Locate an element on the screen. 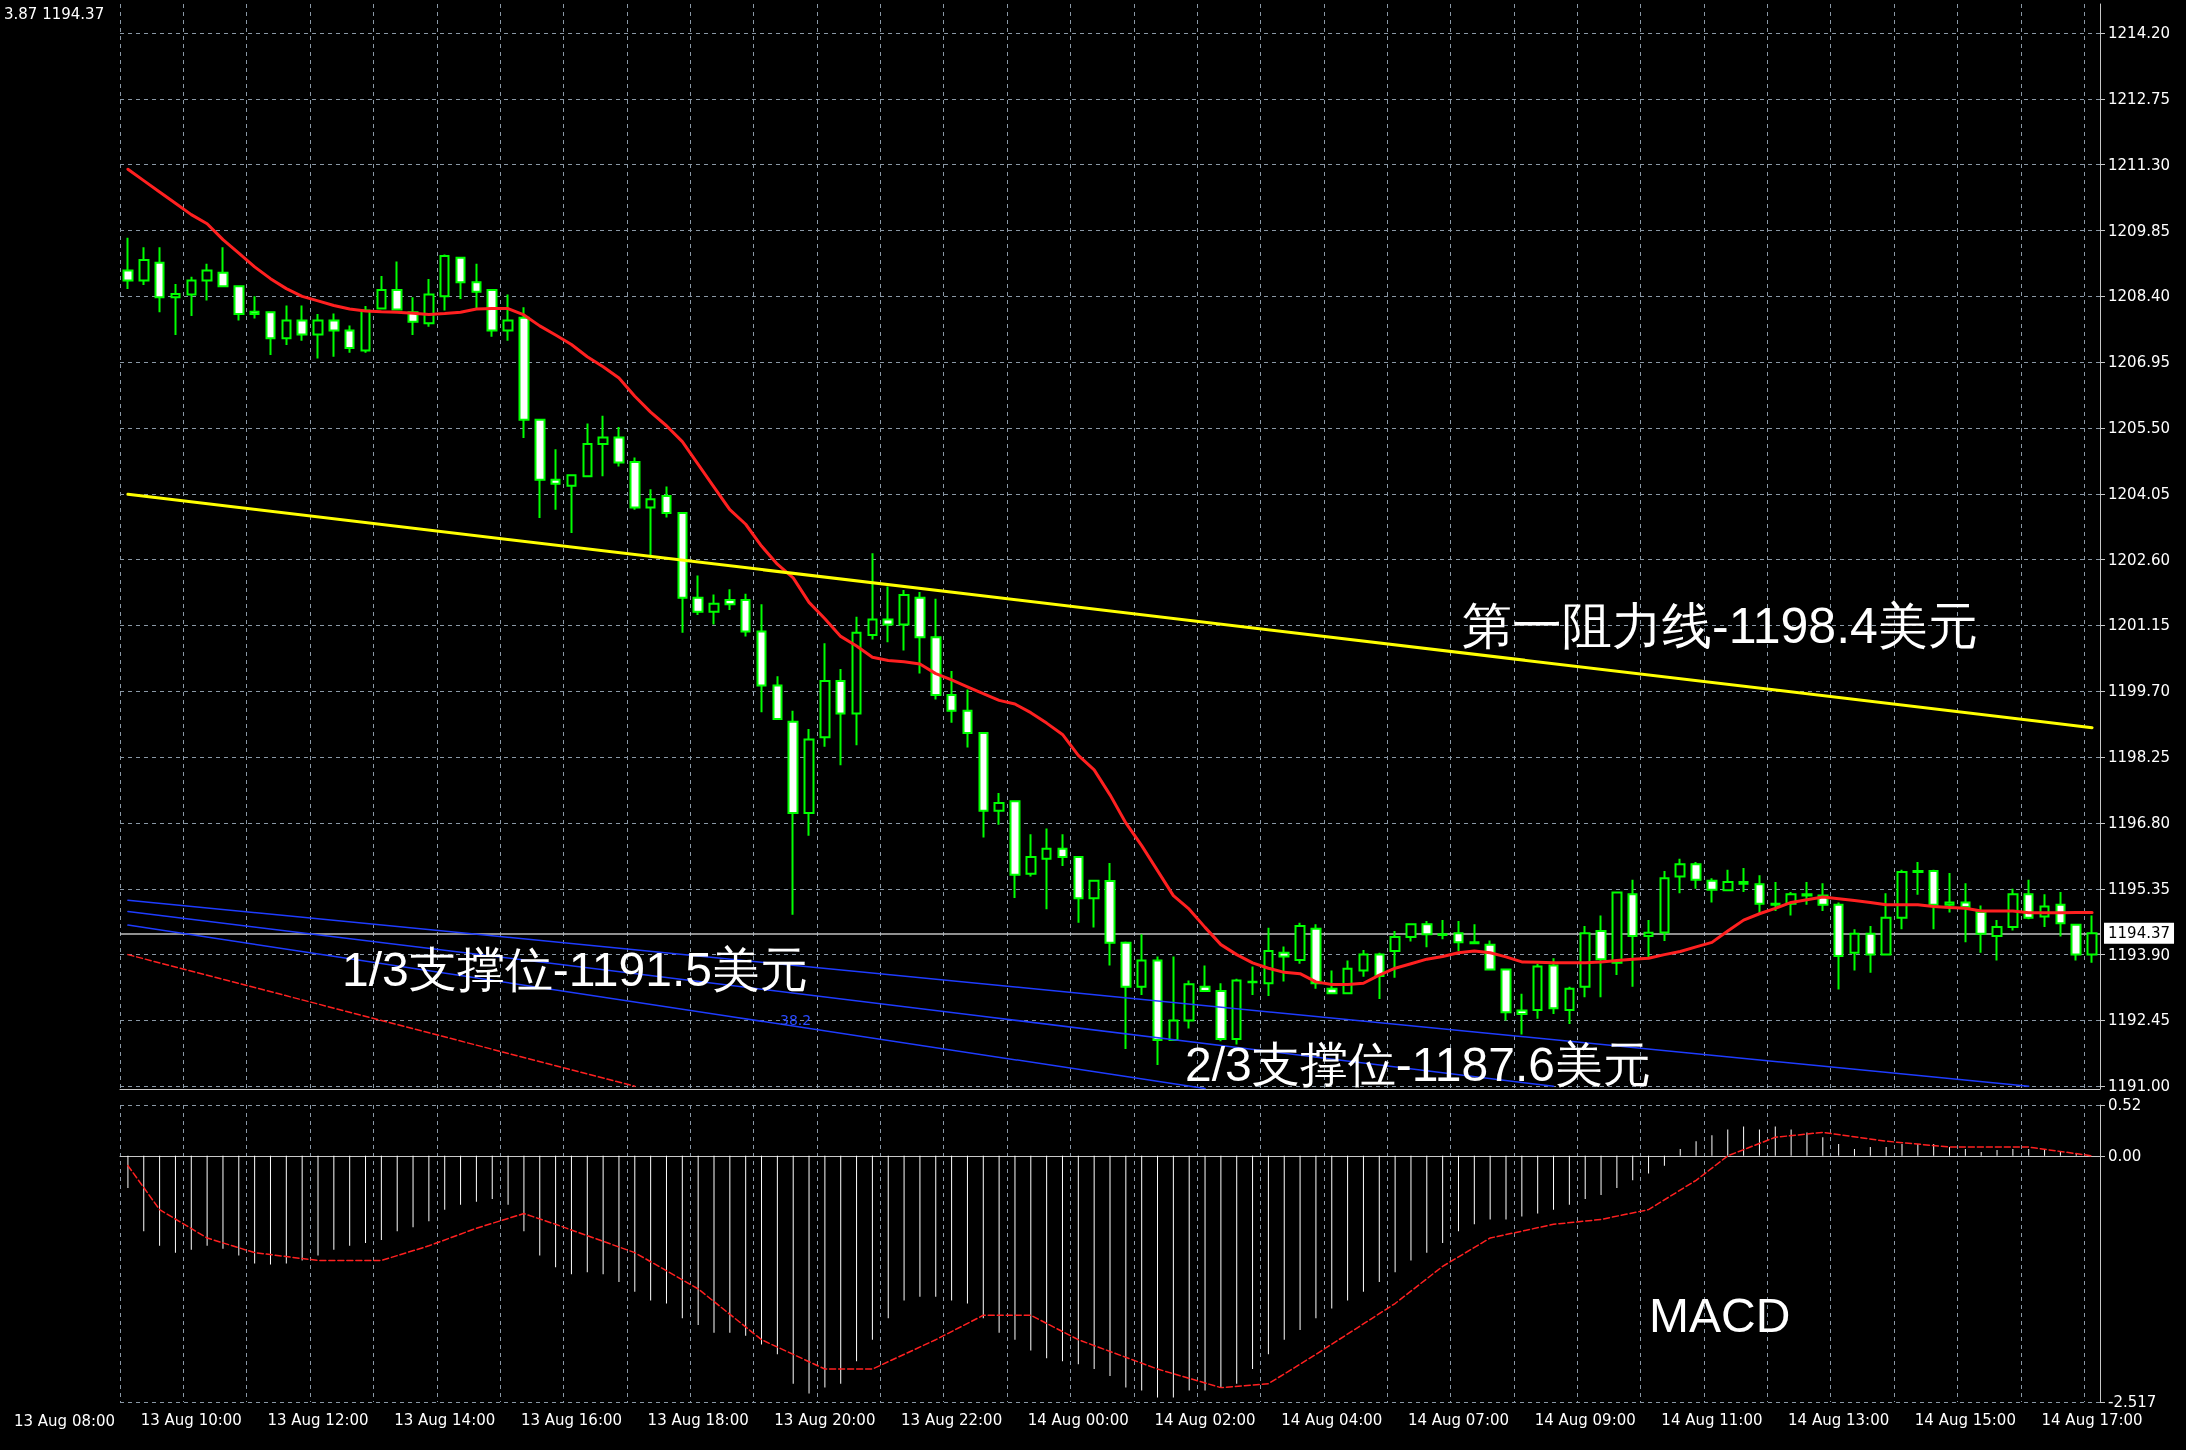  y-tick-label: 1212.75 is located at coordinates (2139, 98).